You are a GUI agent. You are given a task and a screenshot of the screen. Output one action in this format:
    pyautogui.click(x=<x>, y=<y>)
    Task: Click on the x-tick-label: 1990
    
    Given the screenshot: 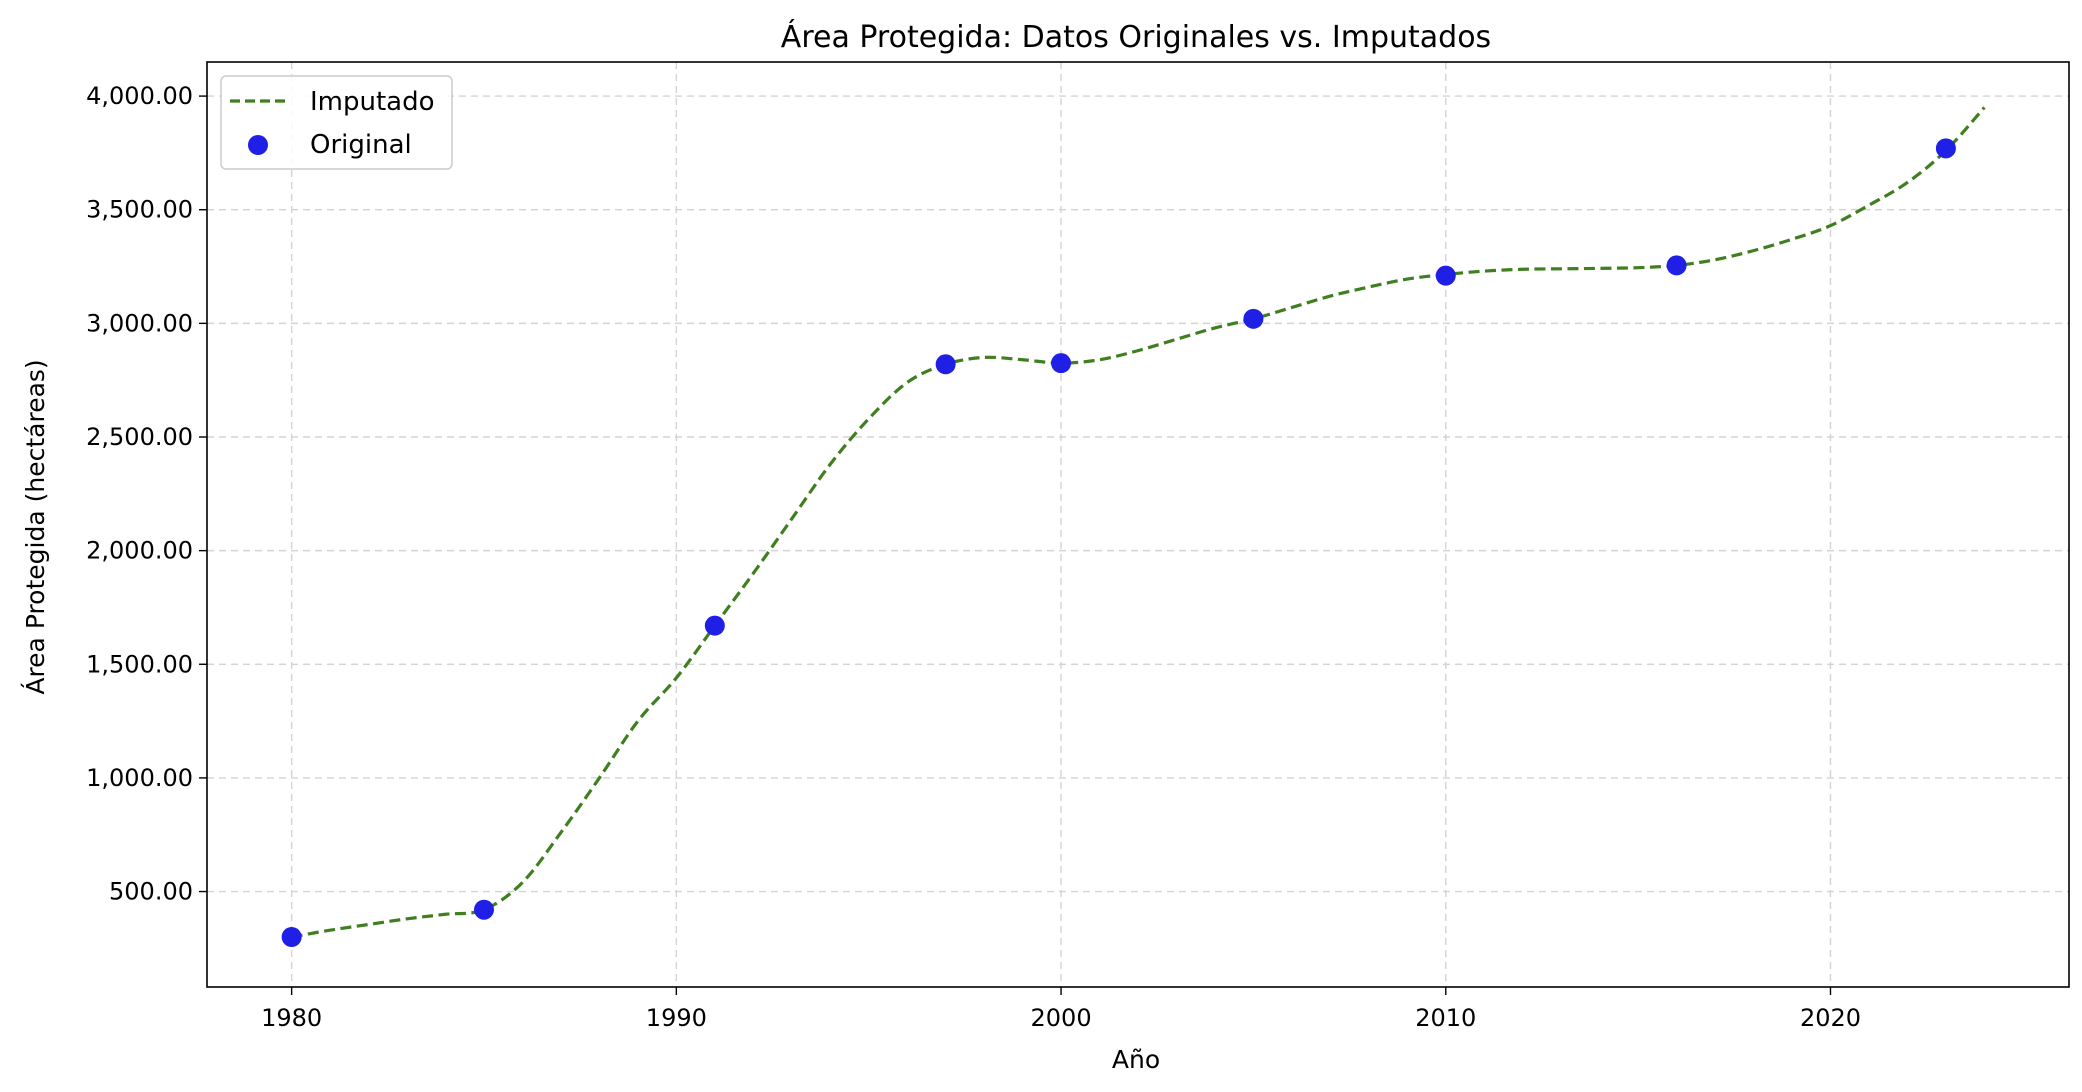 What is the action you would take?
    pyautogui.click(x=676, y=1018)
    